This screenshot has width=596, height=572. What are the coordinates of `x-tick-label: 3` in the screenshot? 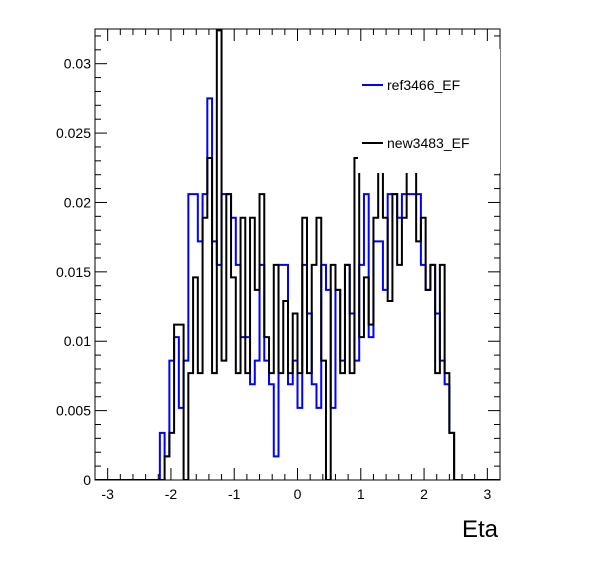 It's located at (487, 494).